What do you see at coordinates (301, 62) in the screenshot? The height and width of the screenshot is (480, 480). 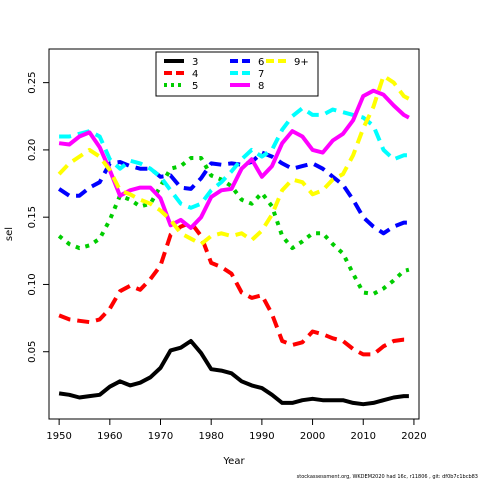 I see `legend-label: 9+` at bounding box center [301, 62].